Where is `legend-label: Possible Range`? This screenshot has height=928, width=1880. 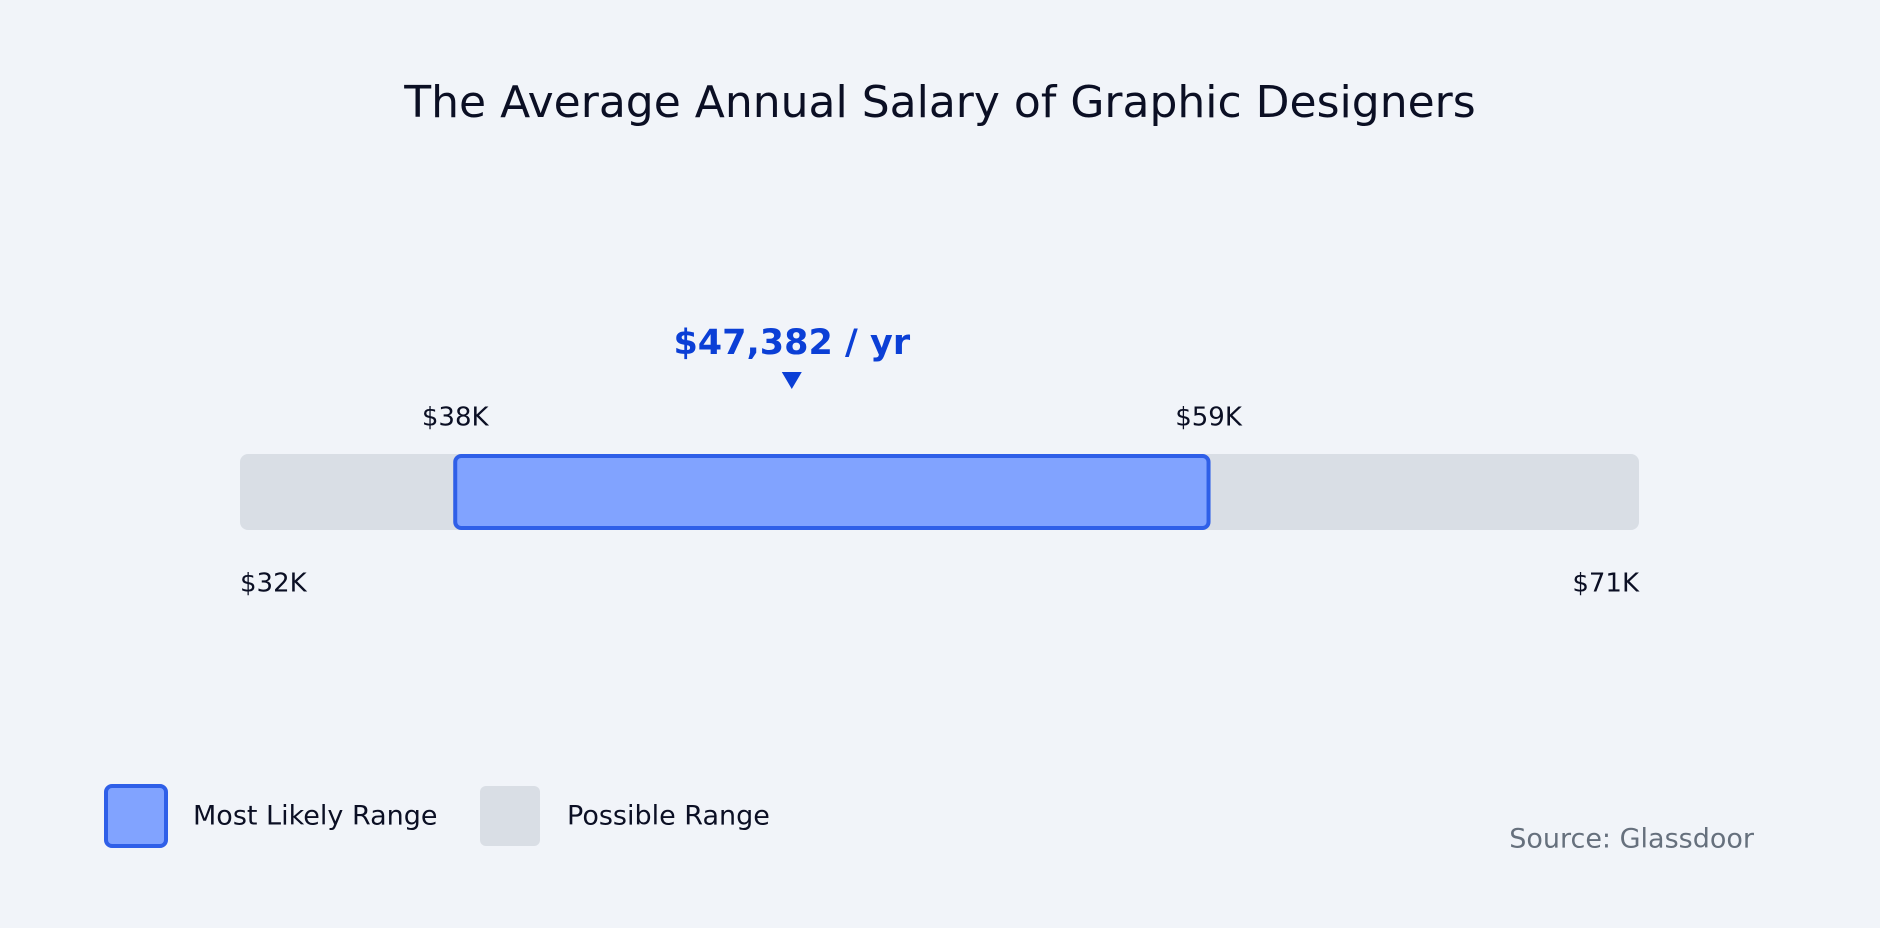
legend-label: Possible Range is located at coordinates (668, 816).